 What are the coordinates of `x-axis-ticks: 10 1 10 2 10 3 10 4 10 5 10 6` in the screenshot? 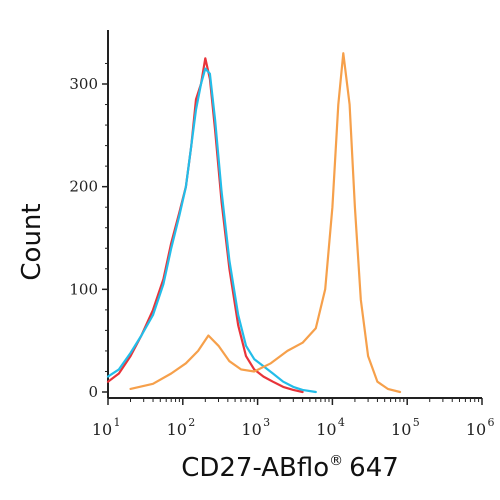 It's located at (293, 418).